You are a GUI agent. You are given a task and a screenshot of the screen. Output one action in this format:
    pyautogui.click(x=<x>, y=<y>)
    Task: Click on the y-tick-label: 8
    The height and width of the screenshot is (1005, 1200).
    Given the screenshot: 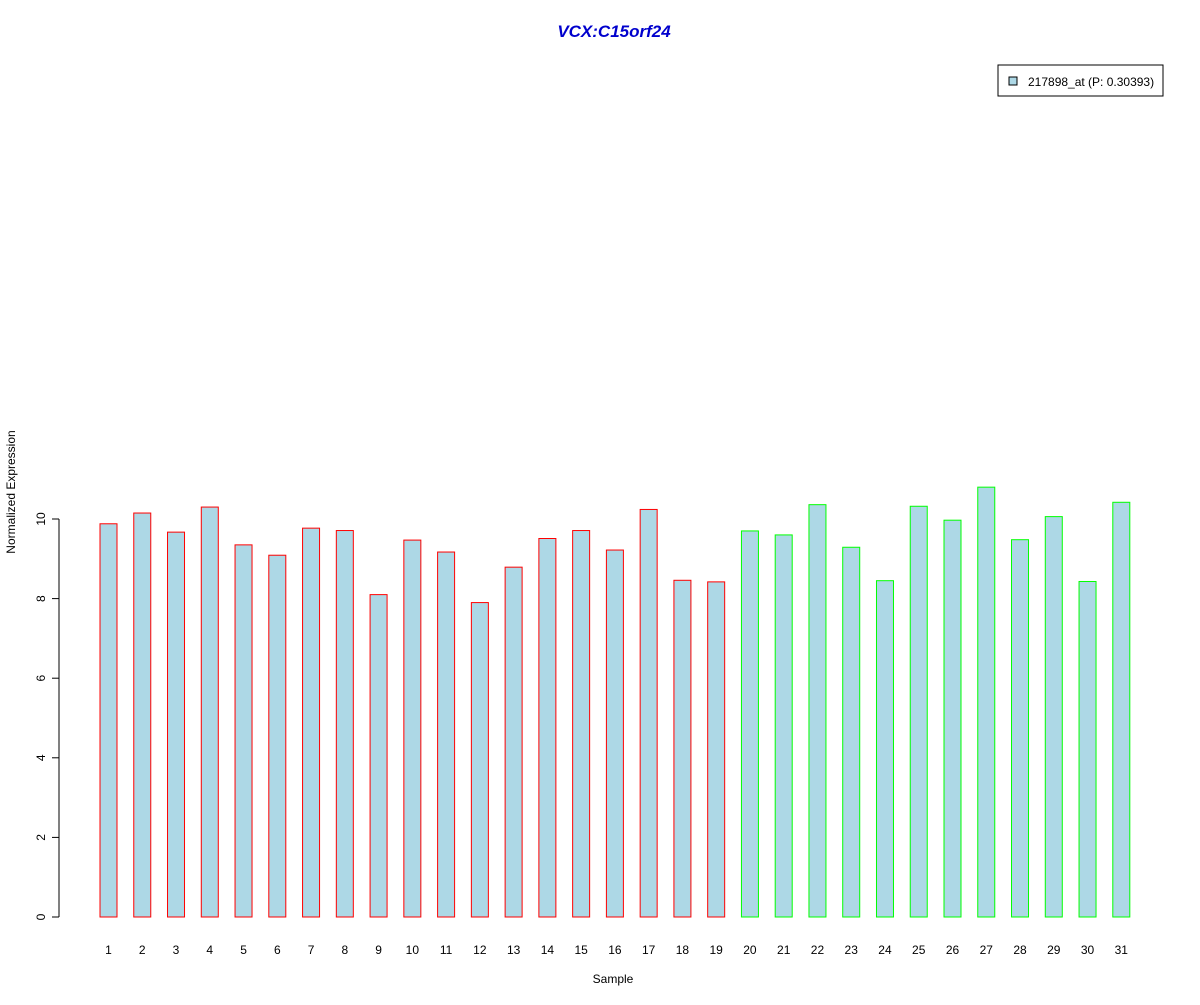 What is the action you would take?
    pyautogui.click(x=41, y=598)
    